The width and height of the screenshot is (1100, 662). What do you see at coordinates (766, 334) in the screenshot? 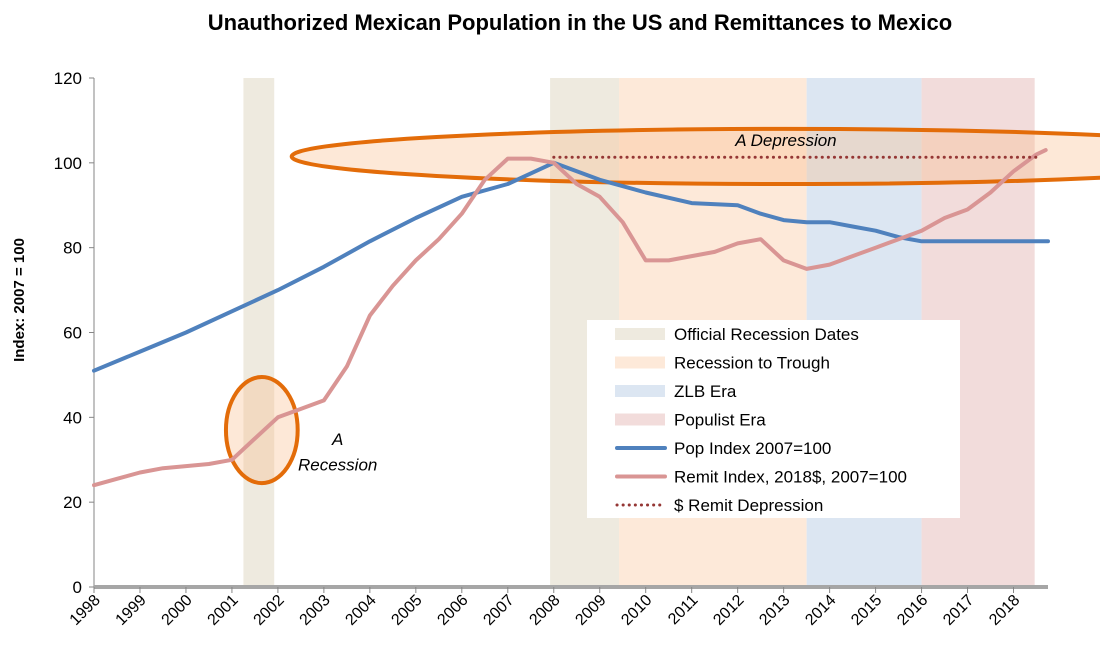
I see `legend-label-0: Official Recession Dates` at bounding box center [766, 334].